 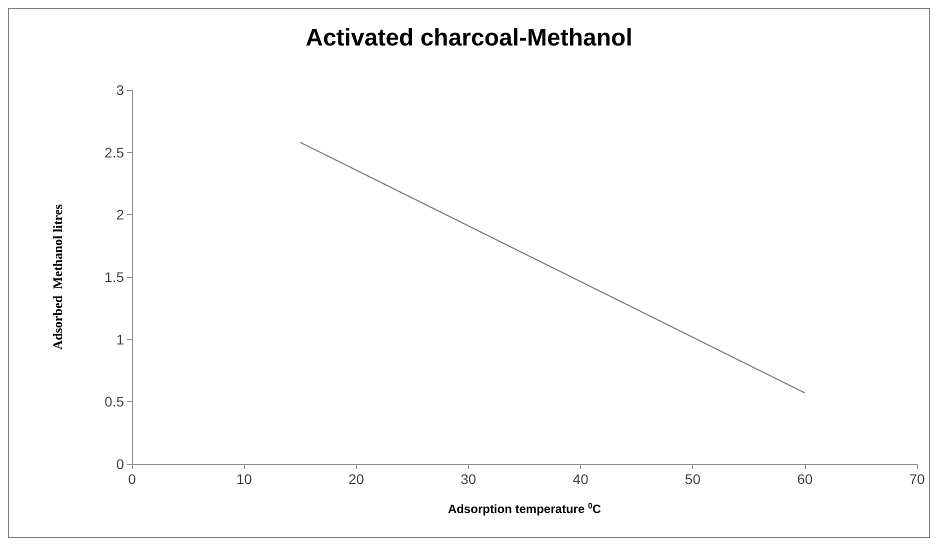 I want to click on x-tick-label: 40, so click(x=580, y=479).